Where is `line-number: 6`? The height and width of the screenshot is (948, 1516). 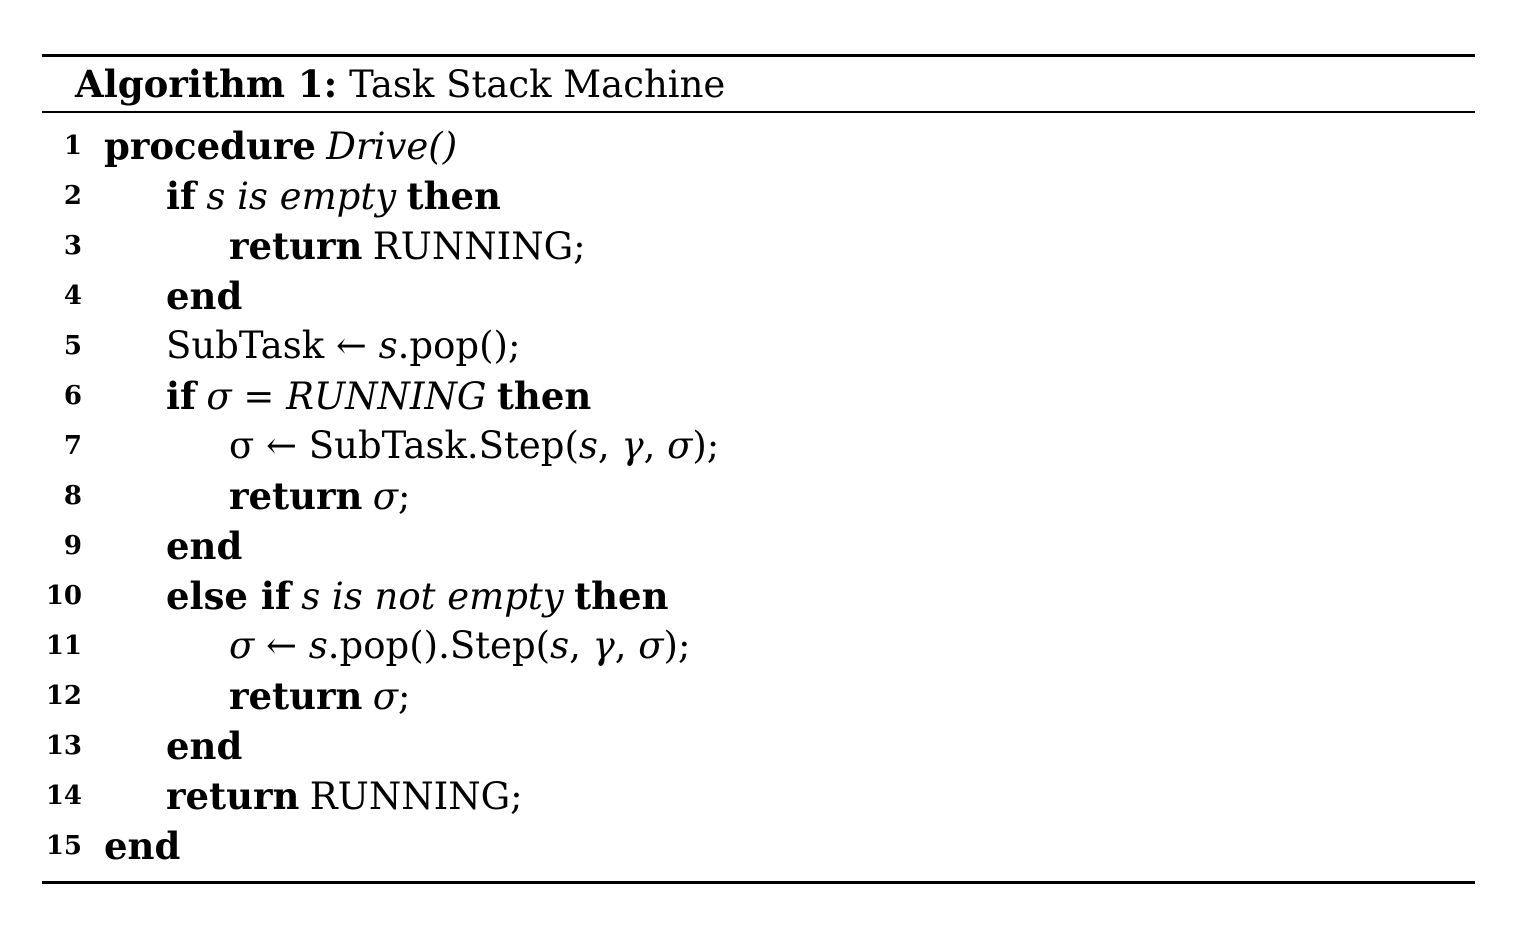 line-number: 6 is located at coordinates (72, 396).